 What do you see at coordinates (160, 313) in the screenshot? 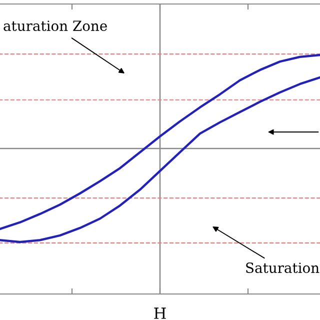
I see `x-axis-title: H` at bounding box center [160, 313].